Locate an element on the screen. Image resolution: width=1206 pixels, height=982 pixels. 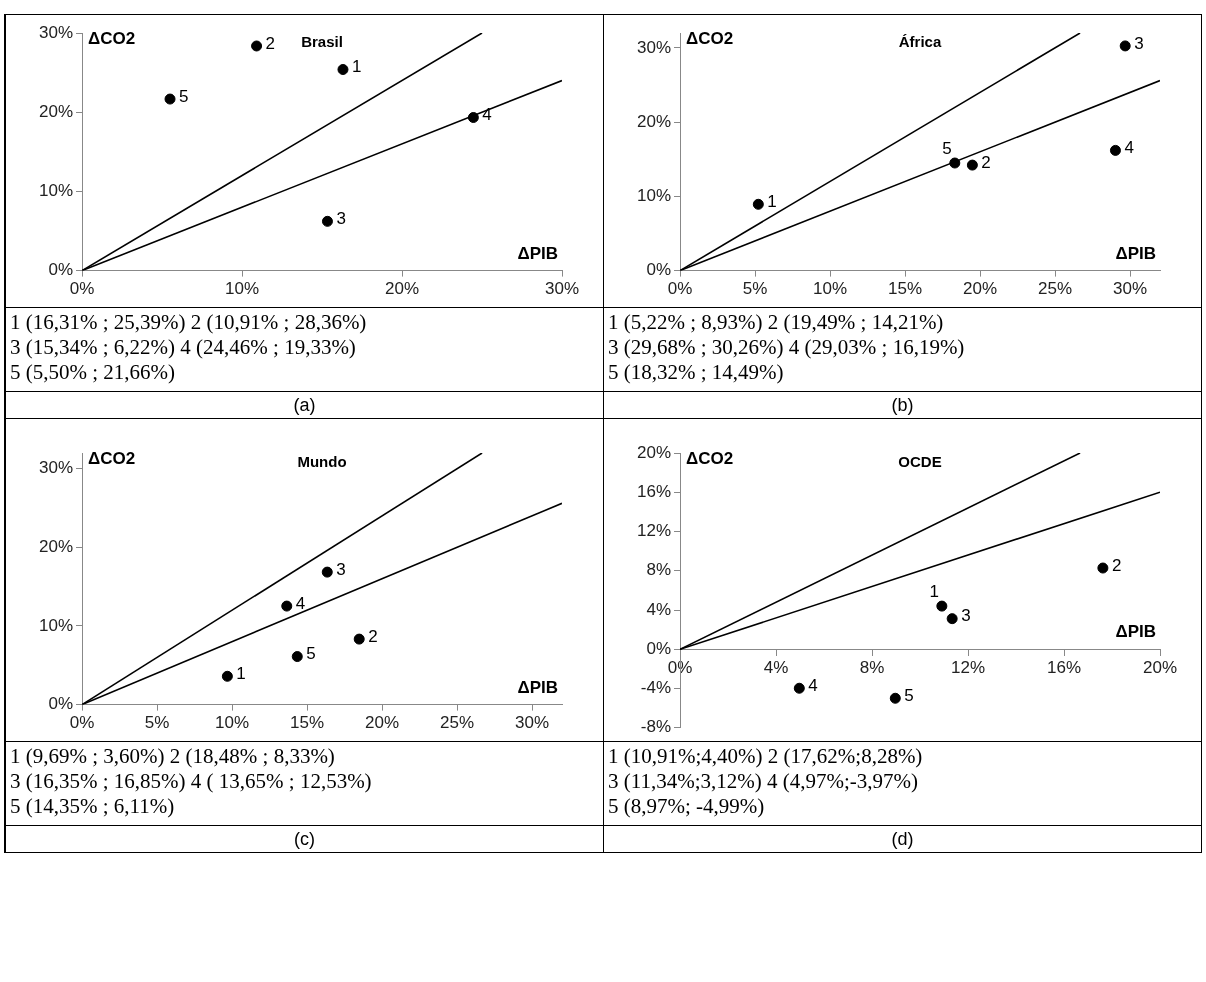
x-tick-label: 8% is located at coordinates (872, 668).